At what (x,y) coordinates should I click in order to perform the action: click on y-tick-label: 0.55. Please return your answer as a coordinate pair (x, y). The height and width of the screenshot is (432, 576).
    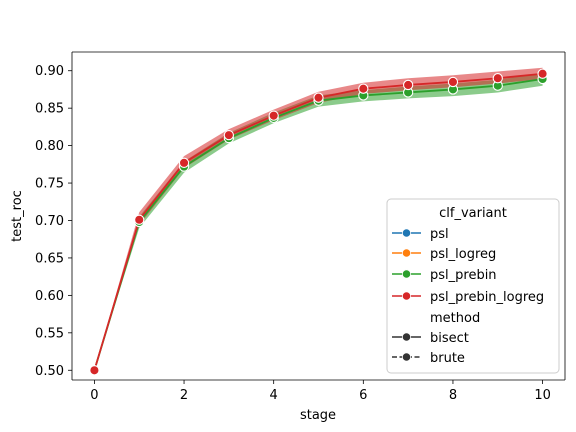
    Looking at the image, I should click on (49, 333).